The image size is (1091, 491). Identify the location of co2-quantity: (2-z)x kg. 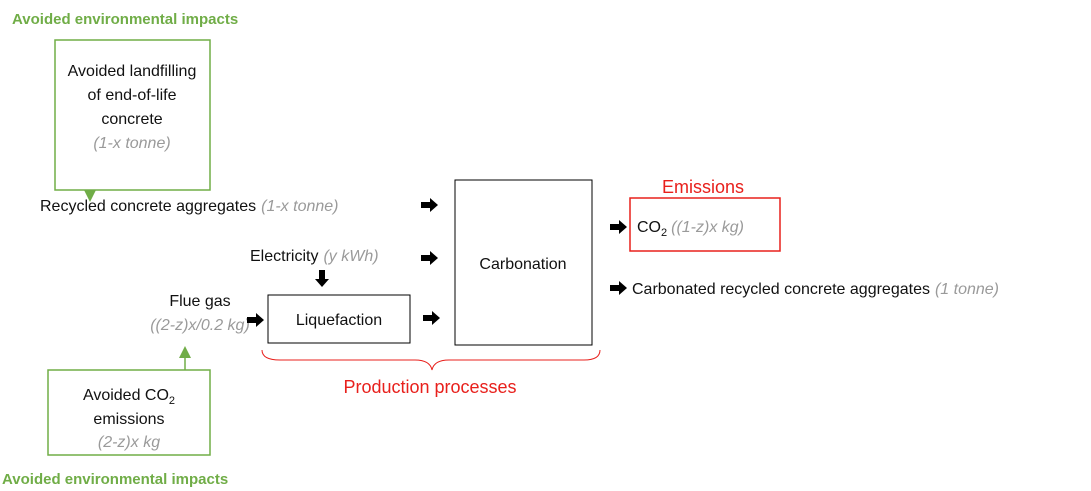
(129, 442).